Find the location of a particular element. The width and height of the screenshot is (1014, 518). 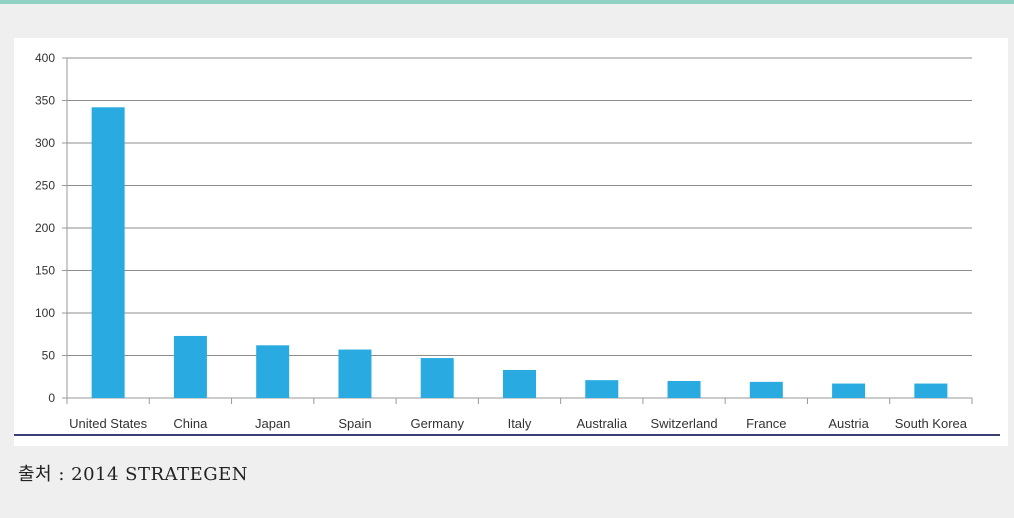

source-caption: 출처 : 2014 STRATEGEN is located at coordinates (133, 474).